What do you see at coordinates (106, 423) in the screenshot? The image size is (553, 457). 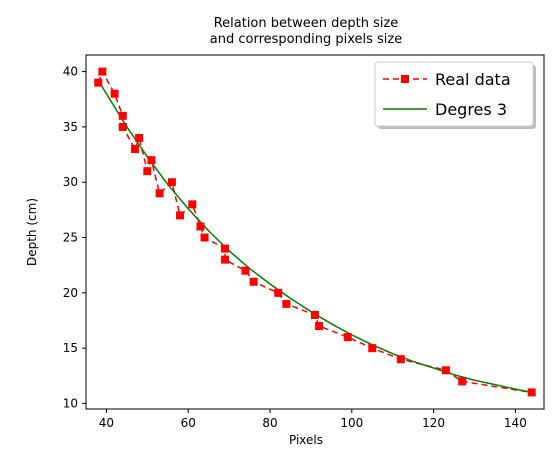 I see `x-tick-label: 40` at bounding box center [106, 423].